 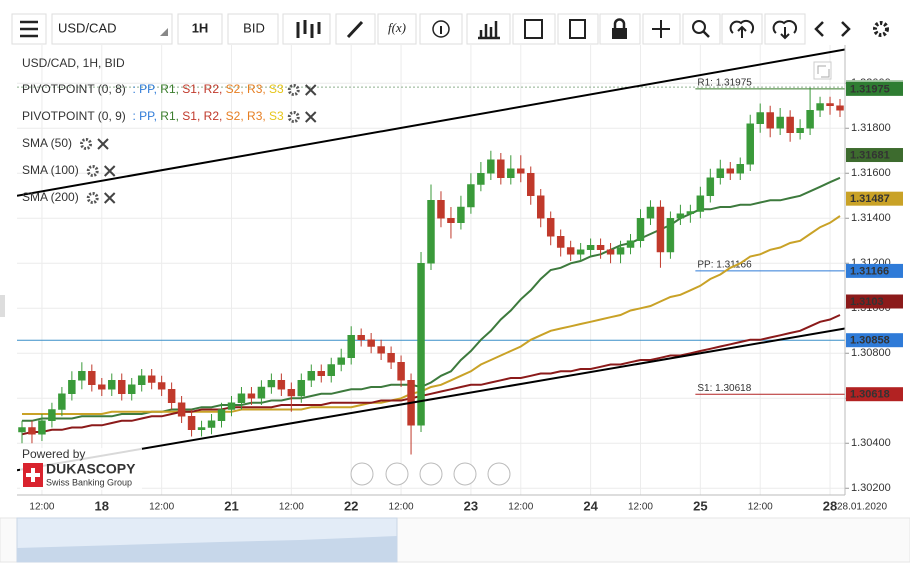 What do you see at coordinates (87, 27) in the screenshot?
I see `symbol-select: USD/CAD` at bounding box center [87, 27].